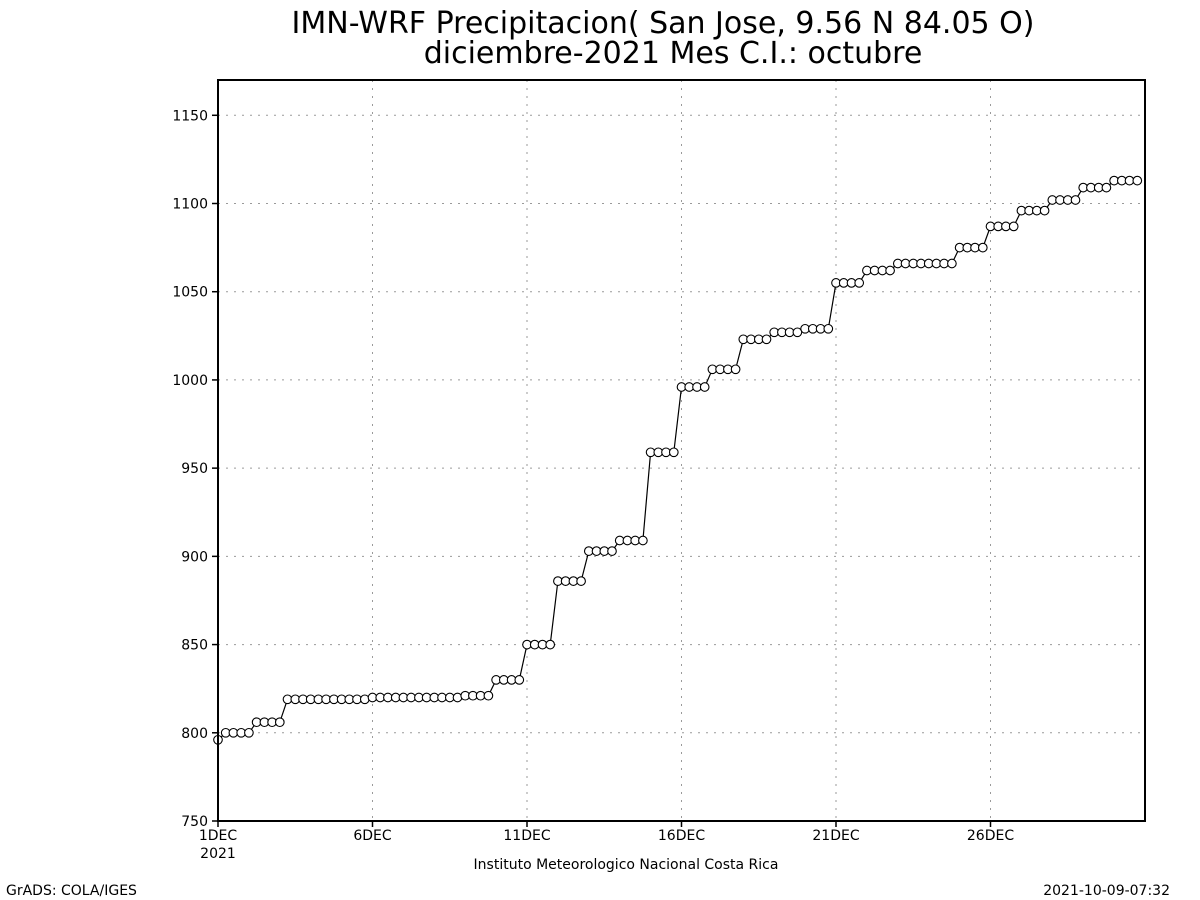 The width and height of the screenshot is (1200, 900). What do you see at coordinates (190, 205) in the screenshot?
I see `y-tick-label: 1100` at bounding box center [190, 205].